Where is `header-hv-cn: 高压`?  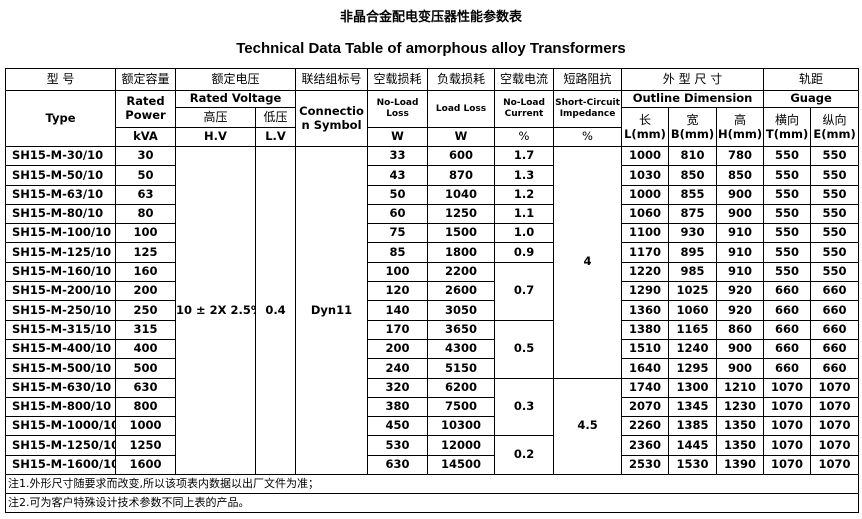 header-hv-cn: 高压 is located at coordinates (215, 117).